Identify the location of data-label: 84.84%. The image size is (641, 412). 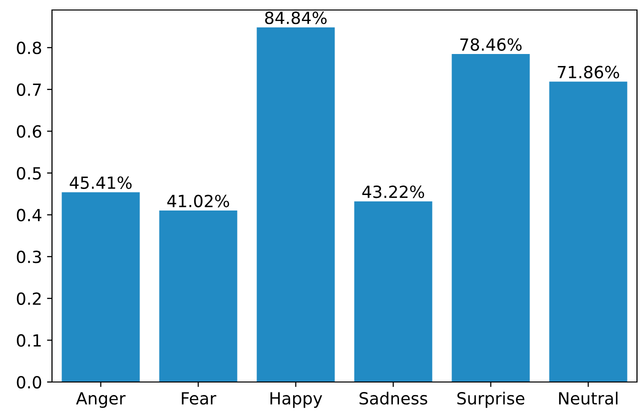
(296, 18).